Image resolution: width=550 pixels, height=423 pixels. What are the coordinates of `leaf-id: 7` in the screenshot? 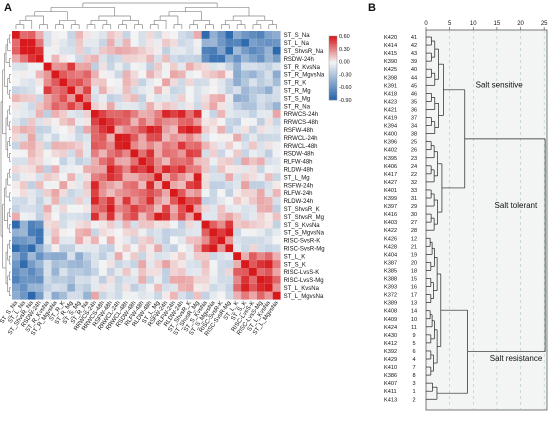 It's located at (413, 368).